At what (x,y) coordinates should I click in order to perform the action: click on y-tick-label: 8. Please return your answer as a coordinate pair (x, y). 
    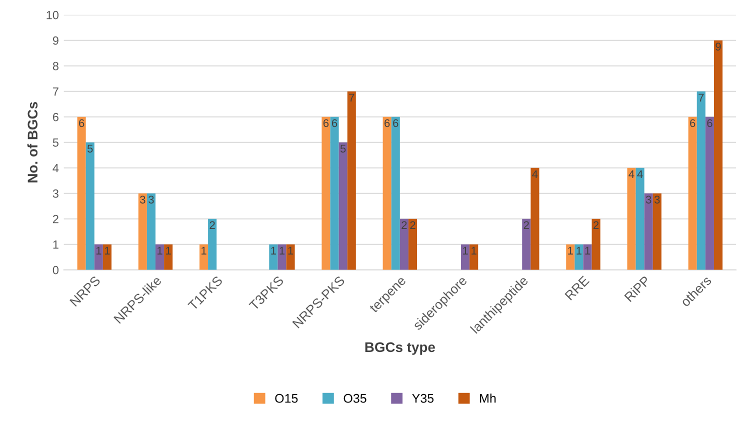
    Looking at the image, I should click on (55, 66).